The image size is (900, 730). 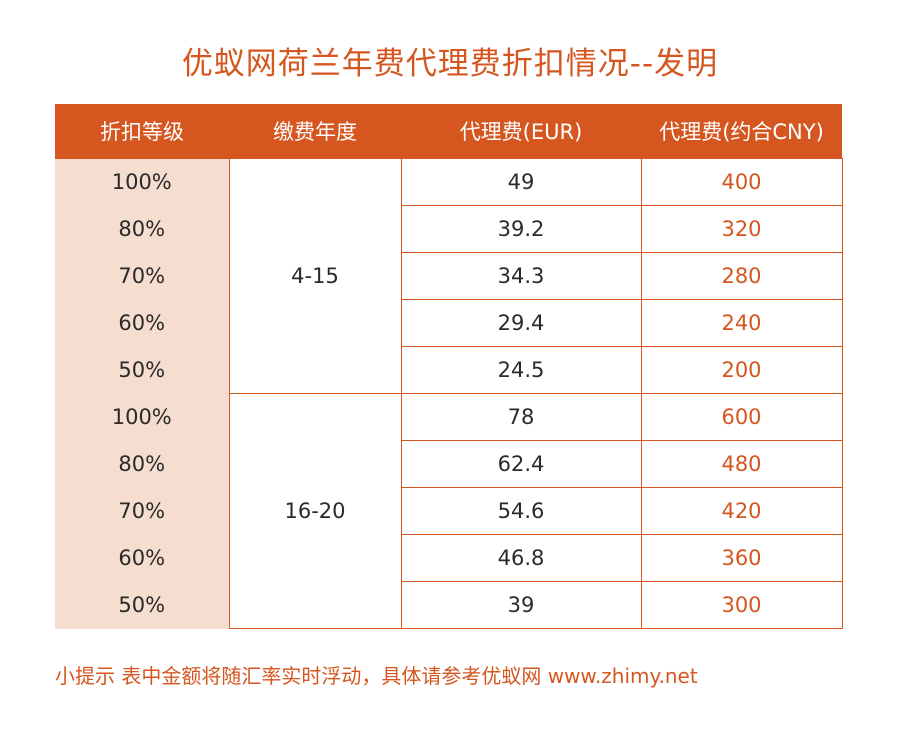 I want to click on table-row: 70% 34.3 280, so click(x=449, y=276).